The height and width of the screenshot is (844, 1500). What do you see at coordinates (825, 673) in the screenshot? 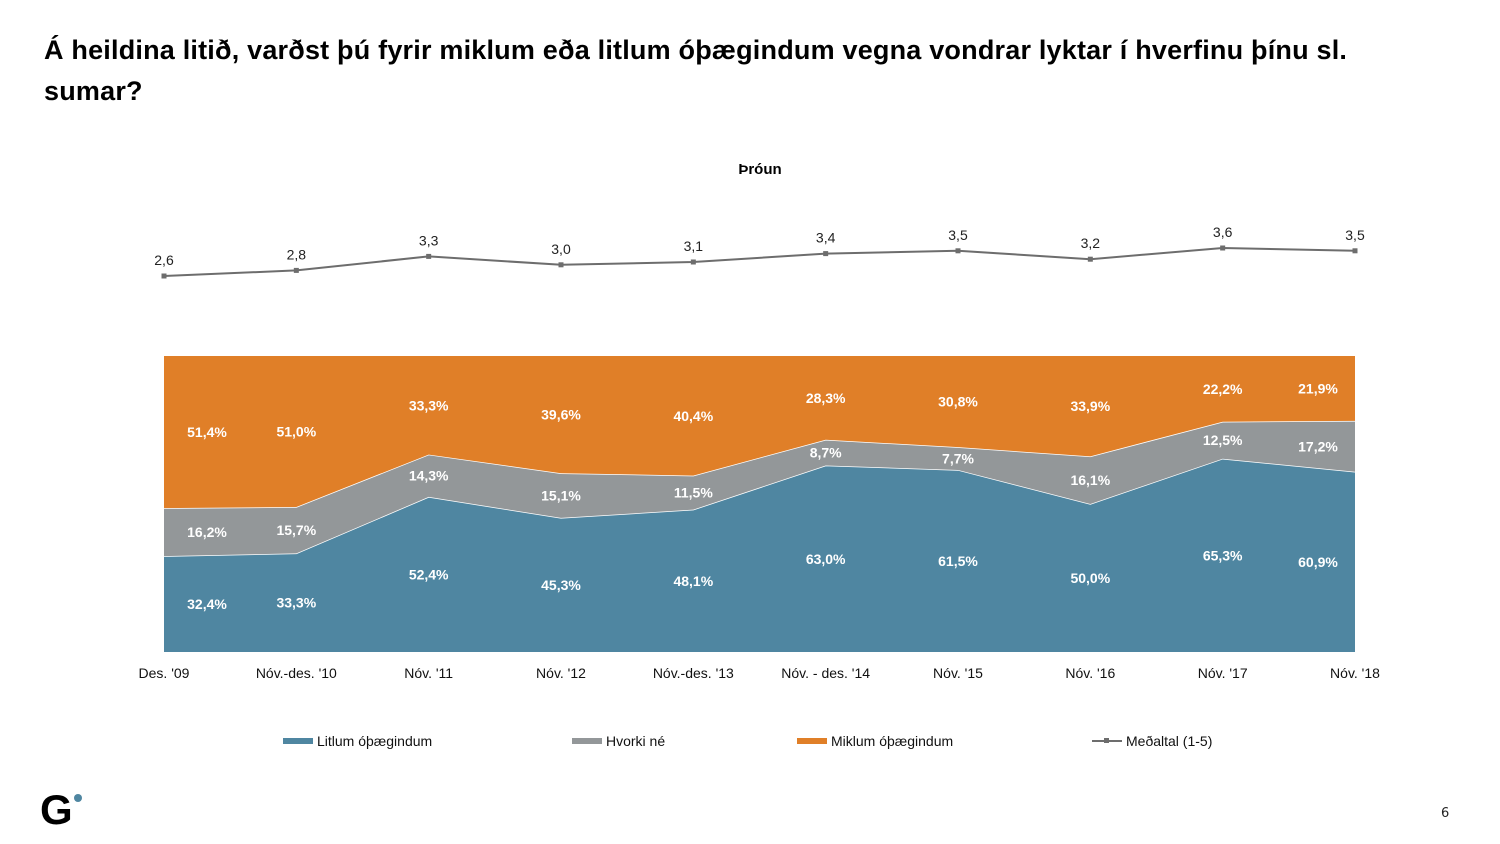
I see `x-tick-label: Nóv. - des. '14` at bounding box center [825, 673].